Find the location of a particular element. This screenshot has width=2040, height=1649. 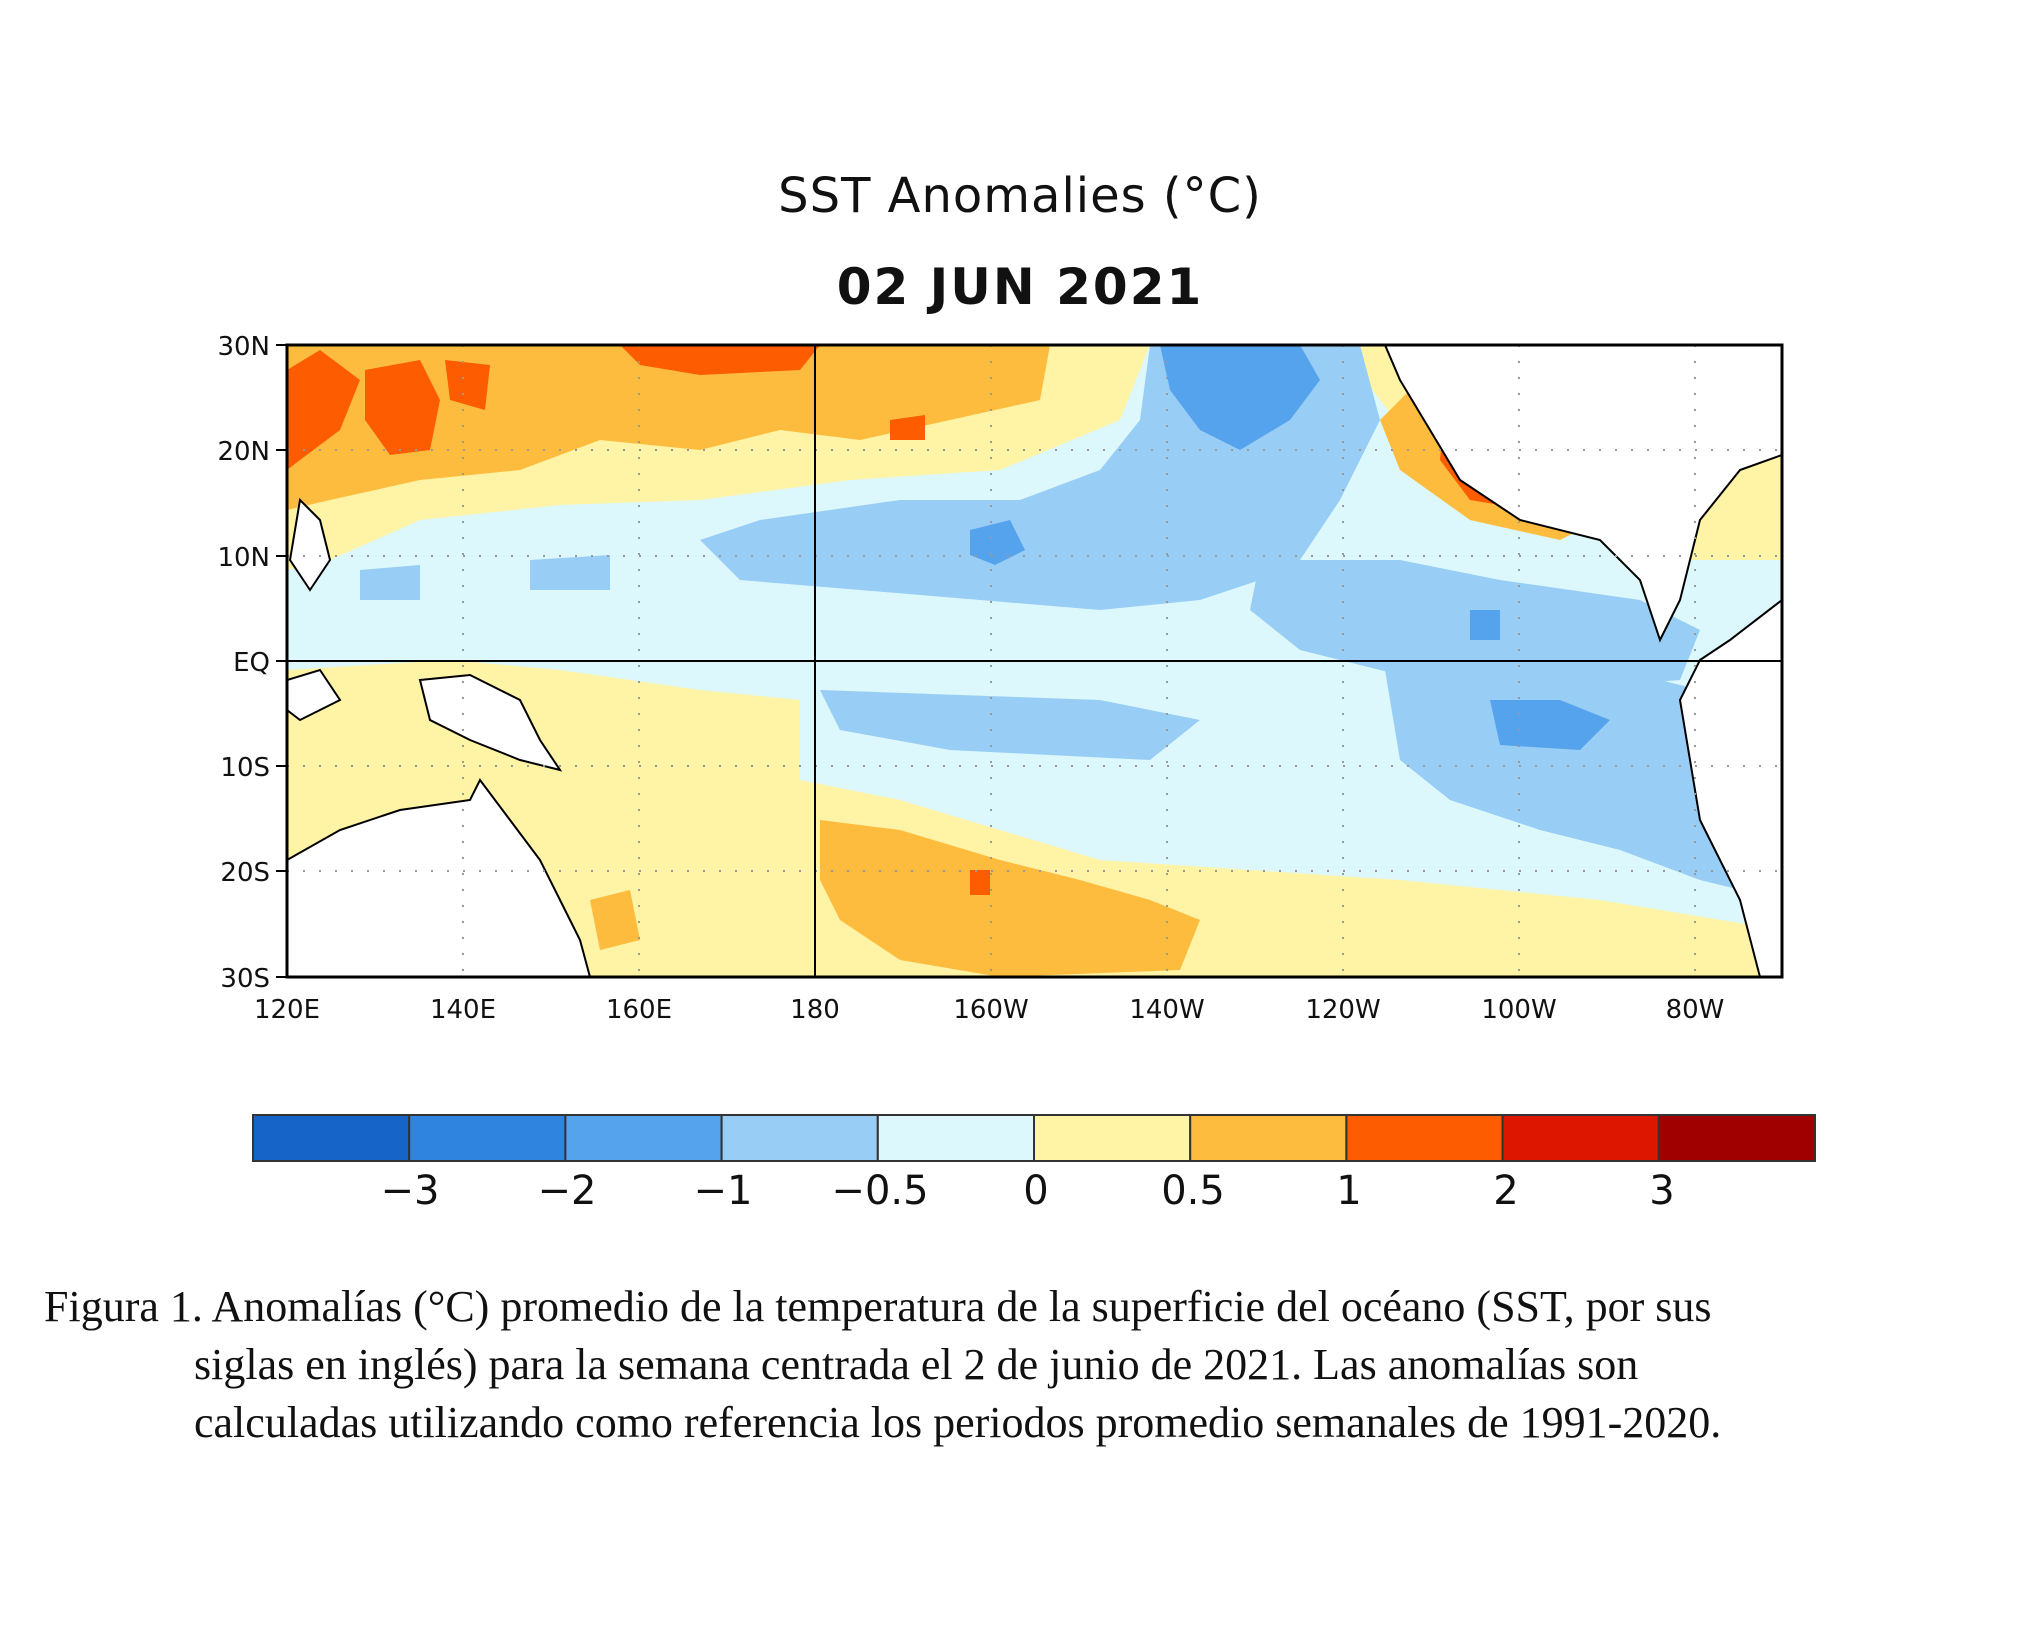

lon-label: 80W is located at coordinates (1695, 1010).